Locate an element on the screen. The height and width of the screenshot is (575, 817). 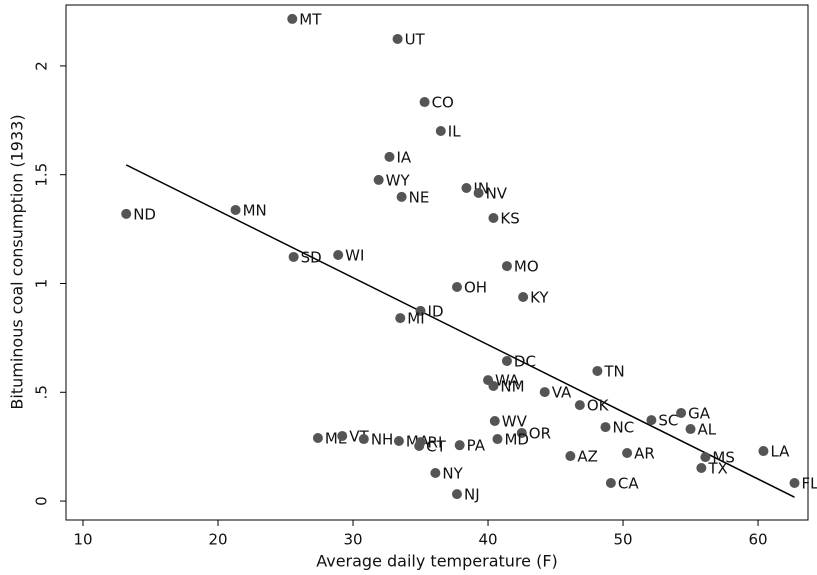
y-tick-label: 2 is located at coordinates (42, 66).